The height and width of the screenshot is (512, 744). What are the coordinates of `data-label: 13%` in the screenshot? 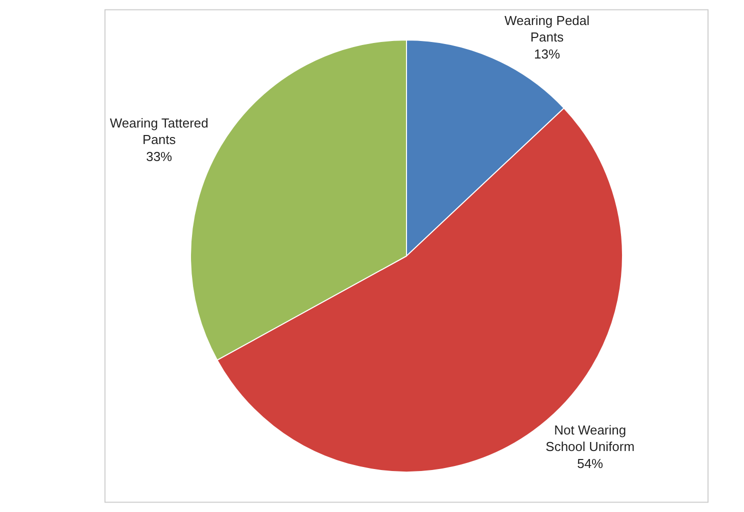 It's located at (547, 54).